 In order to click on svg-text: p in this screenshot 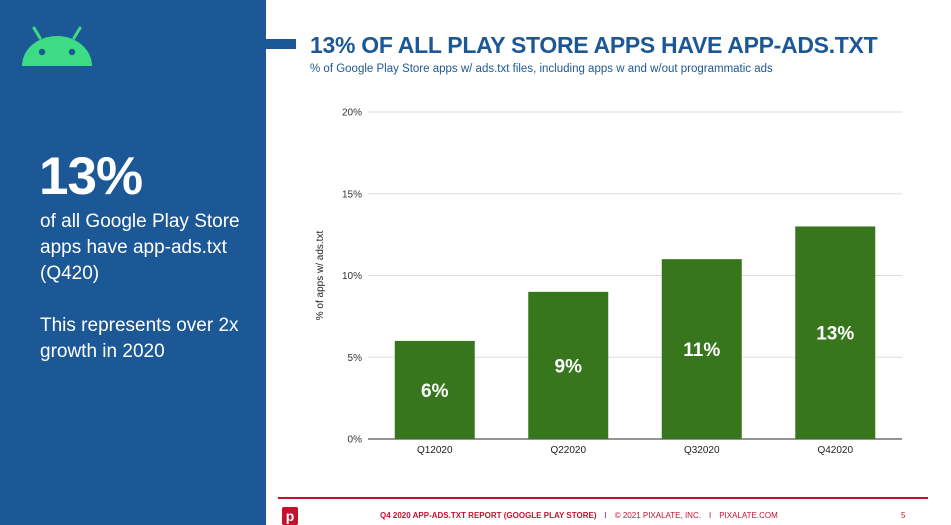, I will do `click(290, 516)`.